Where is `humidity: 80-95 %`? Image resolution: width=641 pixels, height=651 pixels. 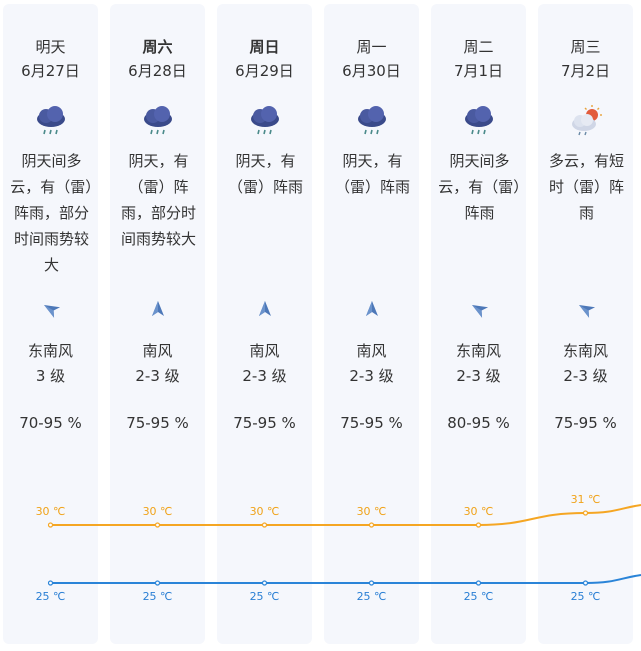
humidity: 80-95 % is located at coordinates (478, 423).